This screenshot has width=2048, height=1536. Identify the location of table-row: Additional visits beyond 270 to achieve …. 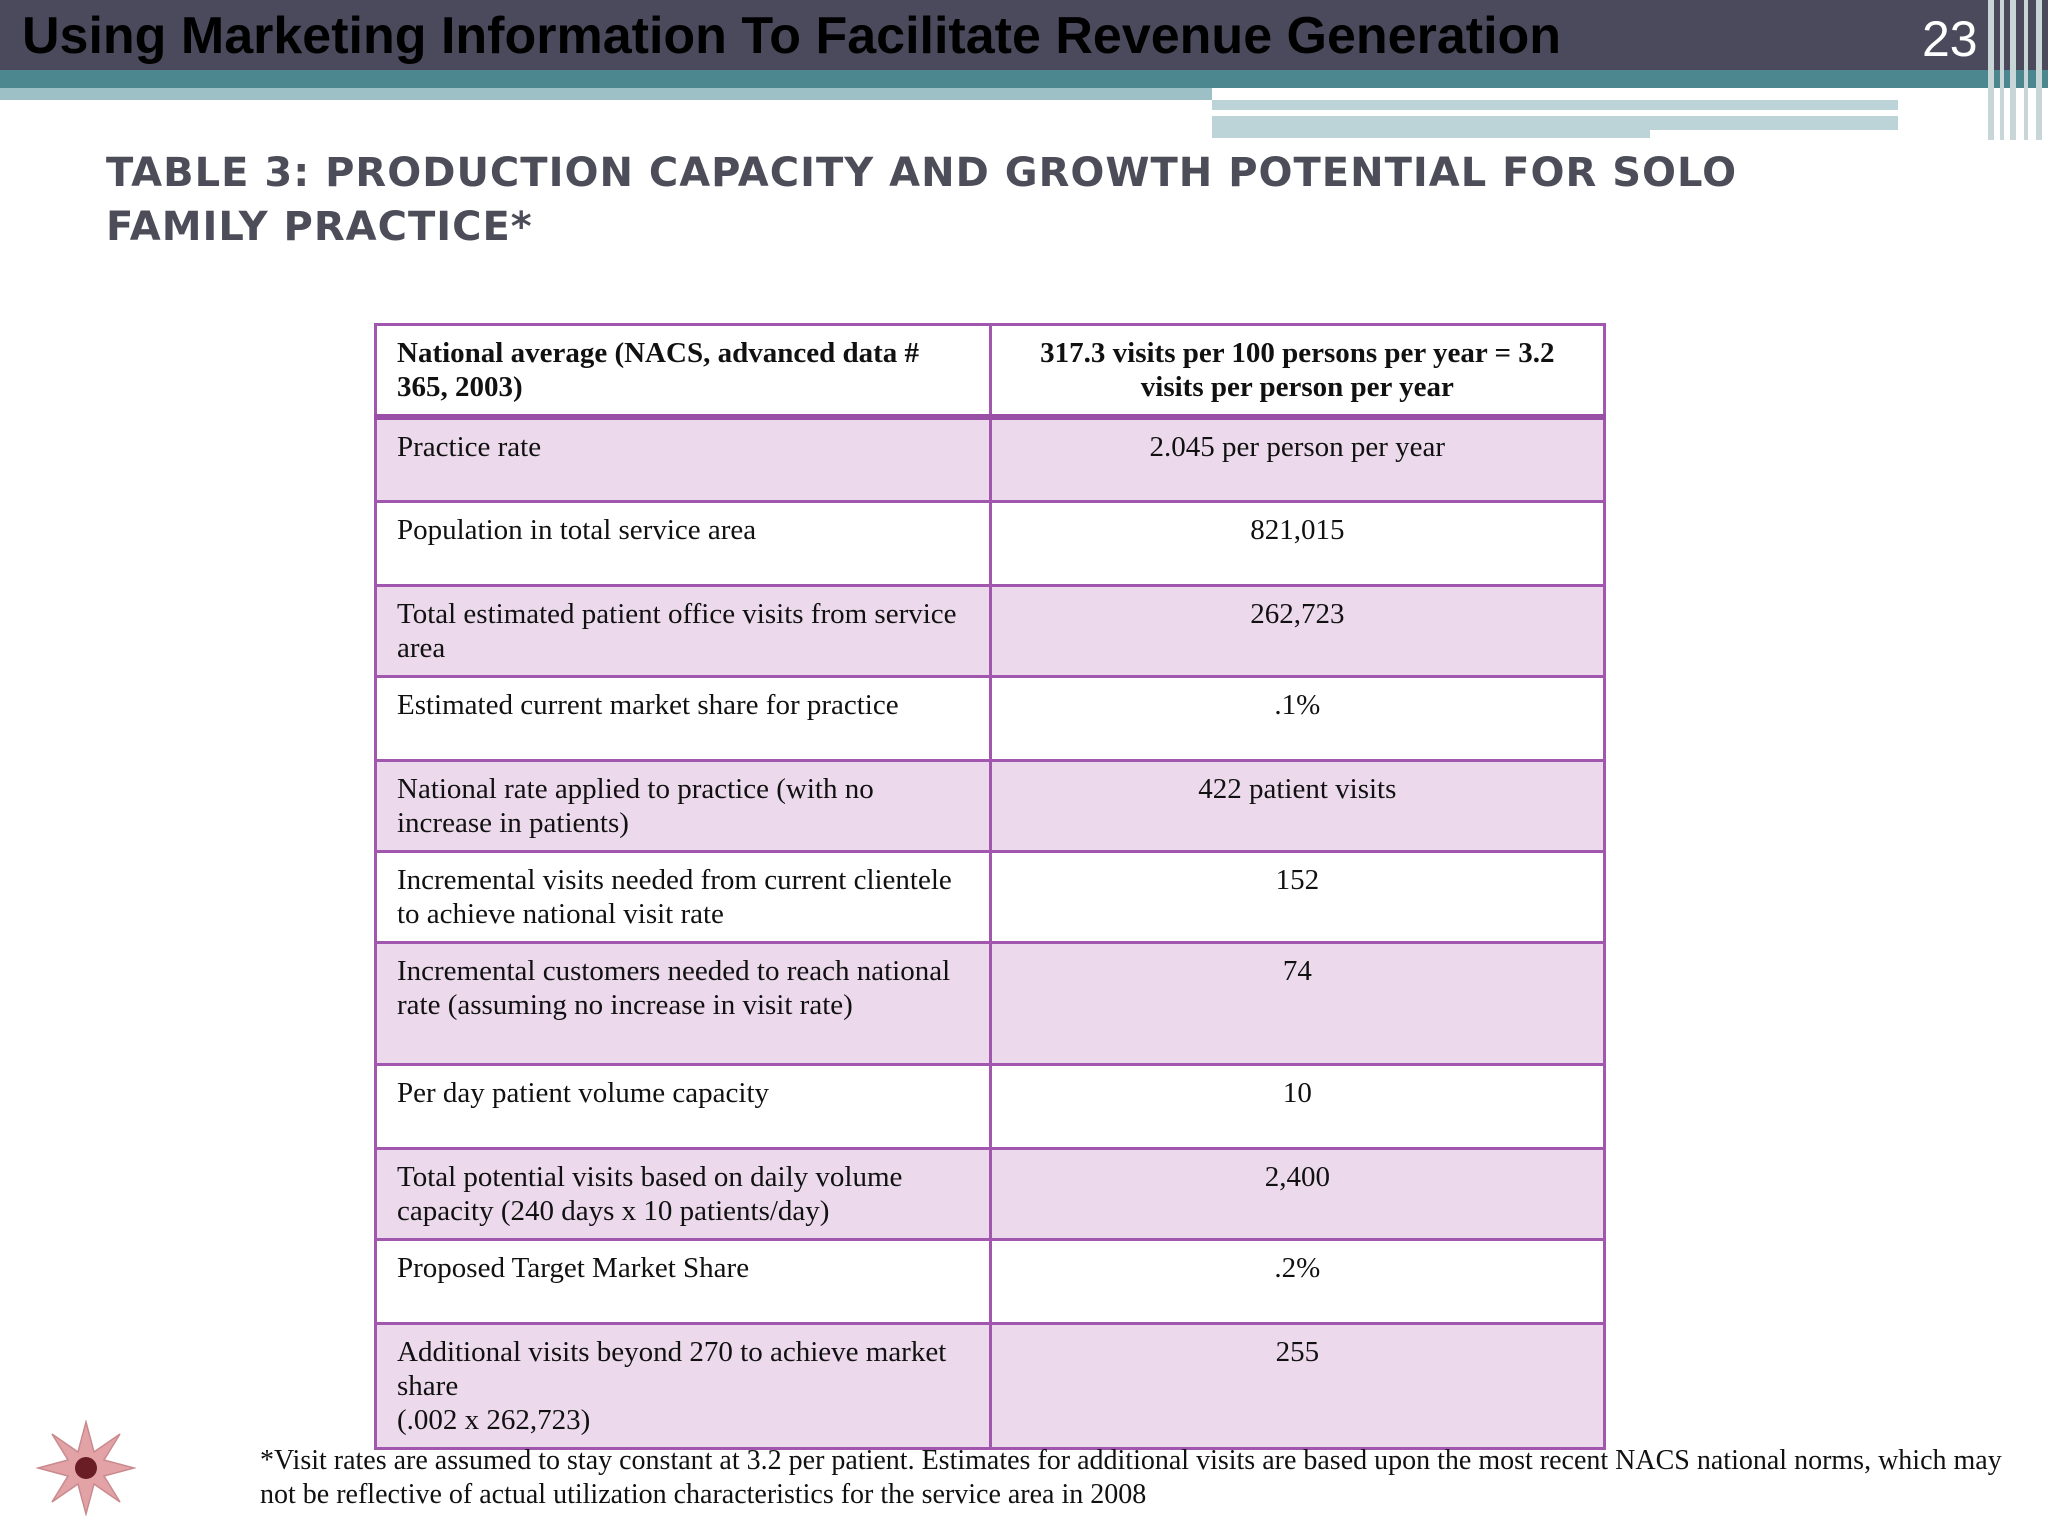
(990, 1385).